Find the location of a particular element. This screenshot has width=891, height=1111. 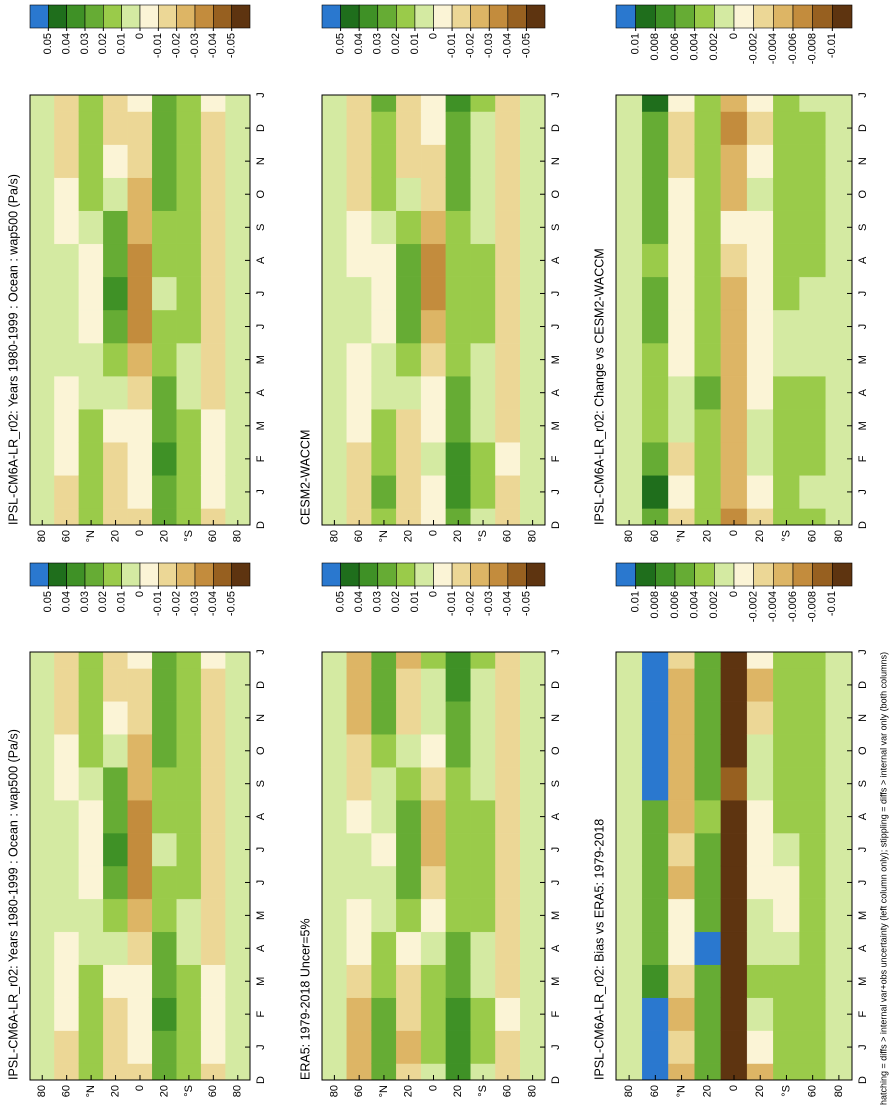

lat-tick-label: 20 is located at coordinates (164, 1091).